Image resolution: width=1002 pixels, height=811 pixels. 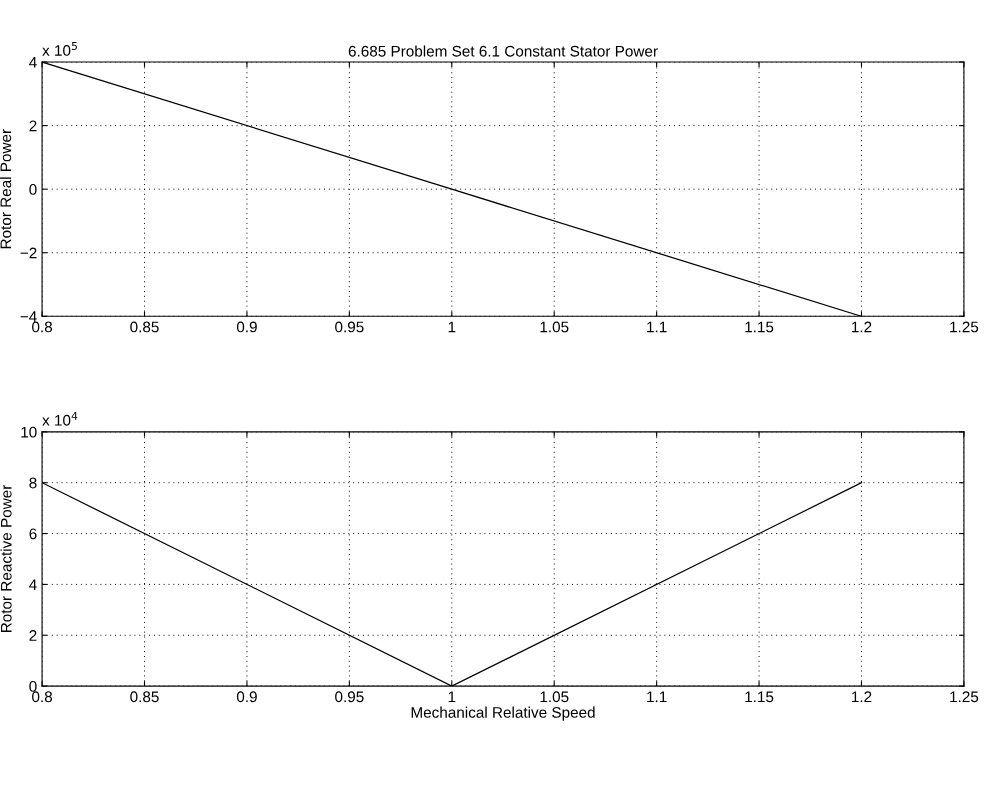 What do you see at coordinates (503, 713) in the screenshot?
I see `x-axis-title: Mechanical Relative Speed` at bounding box center [503, 713].